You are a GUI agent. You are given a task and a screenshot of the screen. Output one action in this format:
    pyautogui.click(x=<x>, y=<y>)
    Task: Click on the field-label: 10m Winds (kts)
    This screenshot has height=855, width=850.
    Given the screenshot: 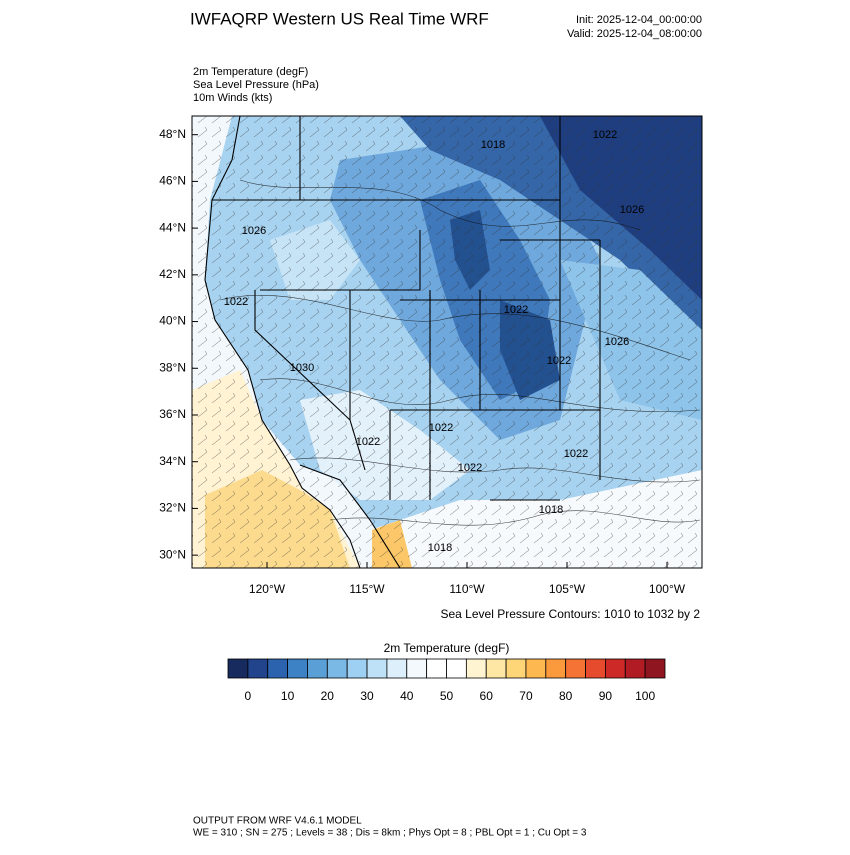 What is the action you would take?
    pyautogui.click(x=232, y=98)
    